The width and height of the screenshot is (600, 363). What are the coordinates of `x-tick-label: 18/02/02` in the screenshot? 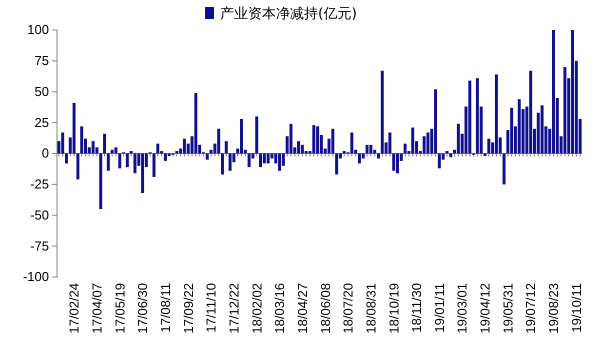 It's located at (256, 308).